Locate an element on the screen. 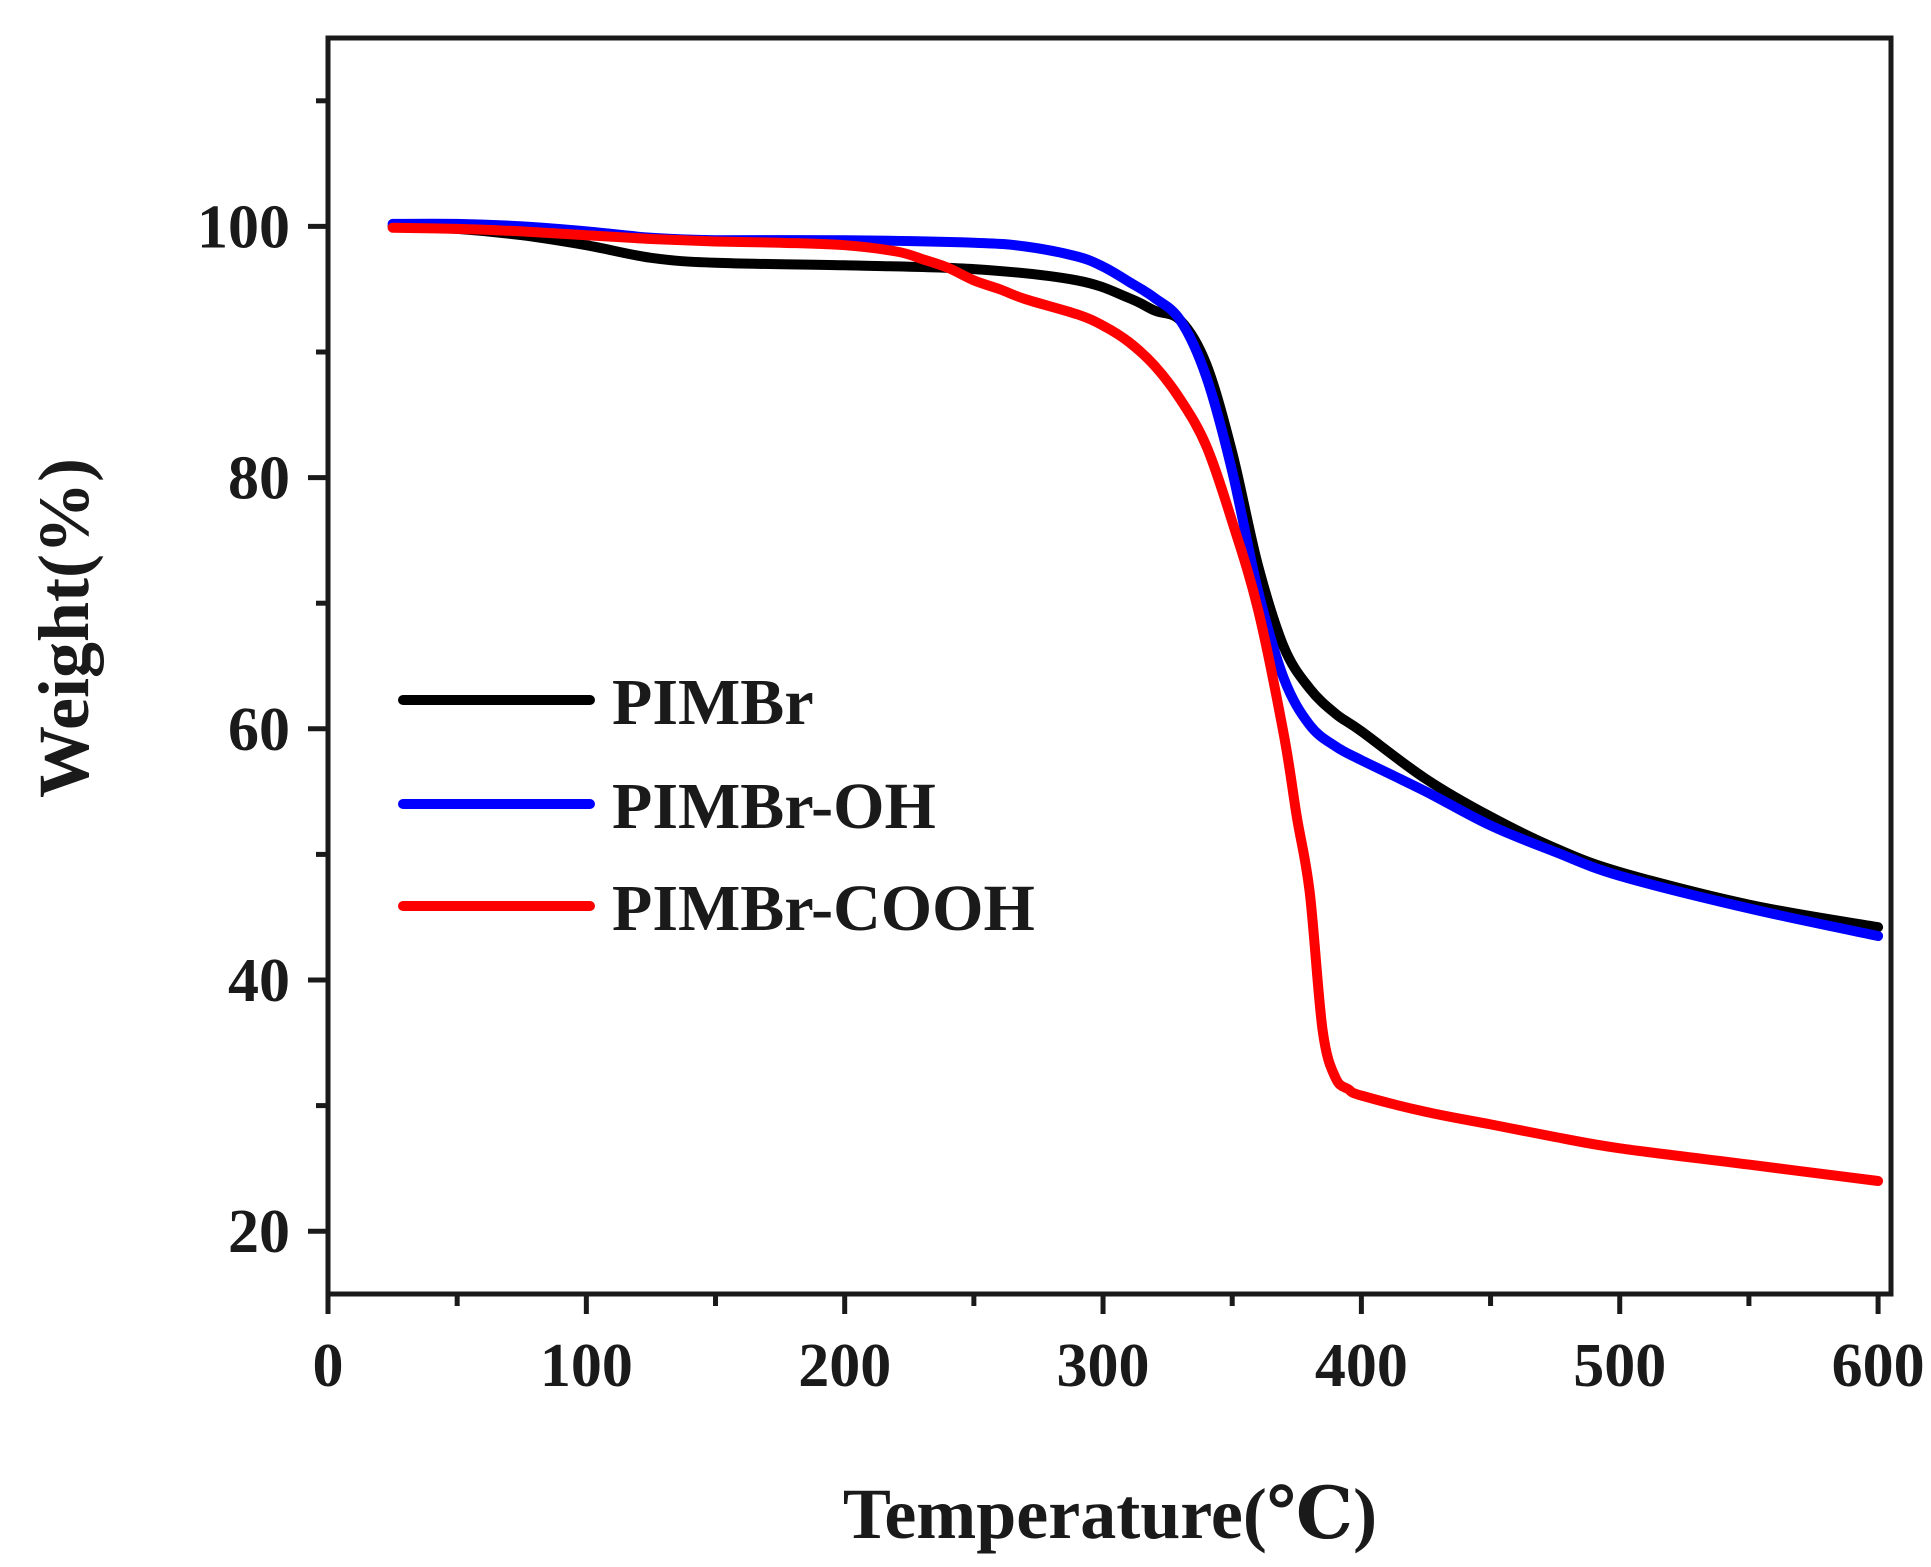 This screenshot has width=1931, height=1567. legend-label-pimbr-oh: PIMBr-OH is located at coordinates (774, 806).